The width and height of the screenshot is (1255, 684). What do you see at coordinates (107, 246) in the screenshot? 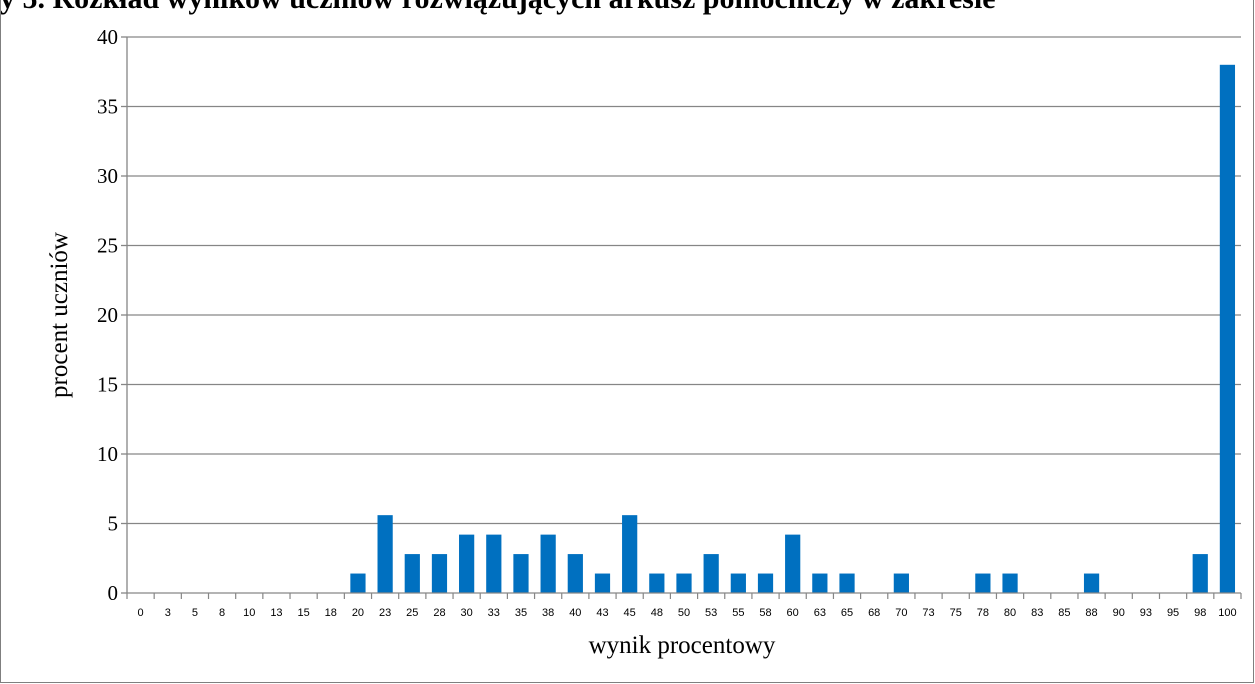
I see `y-tick-label: 25` at bounding box center [107, 246].